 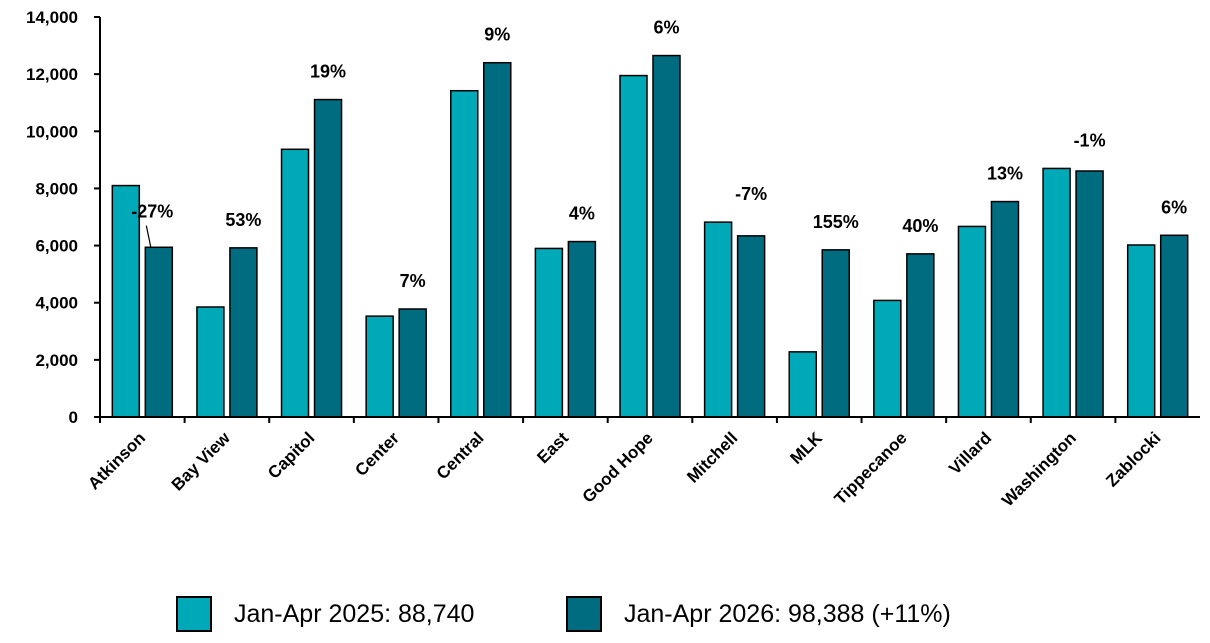 What do you see at coordinates (464, 253) in the screenshot?
I see `bar-2025-central` at bounding box center [464, 253].